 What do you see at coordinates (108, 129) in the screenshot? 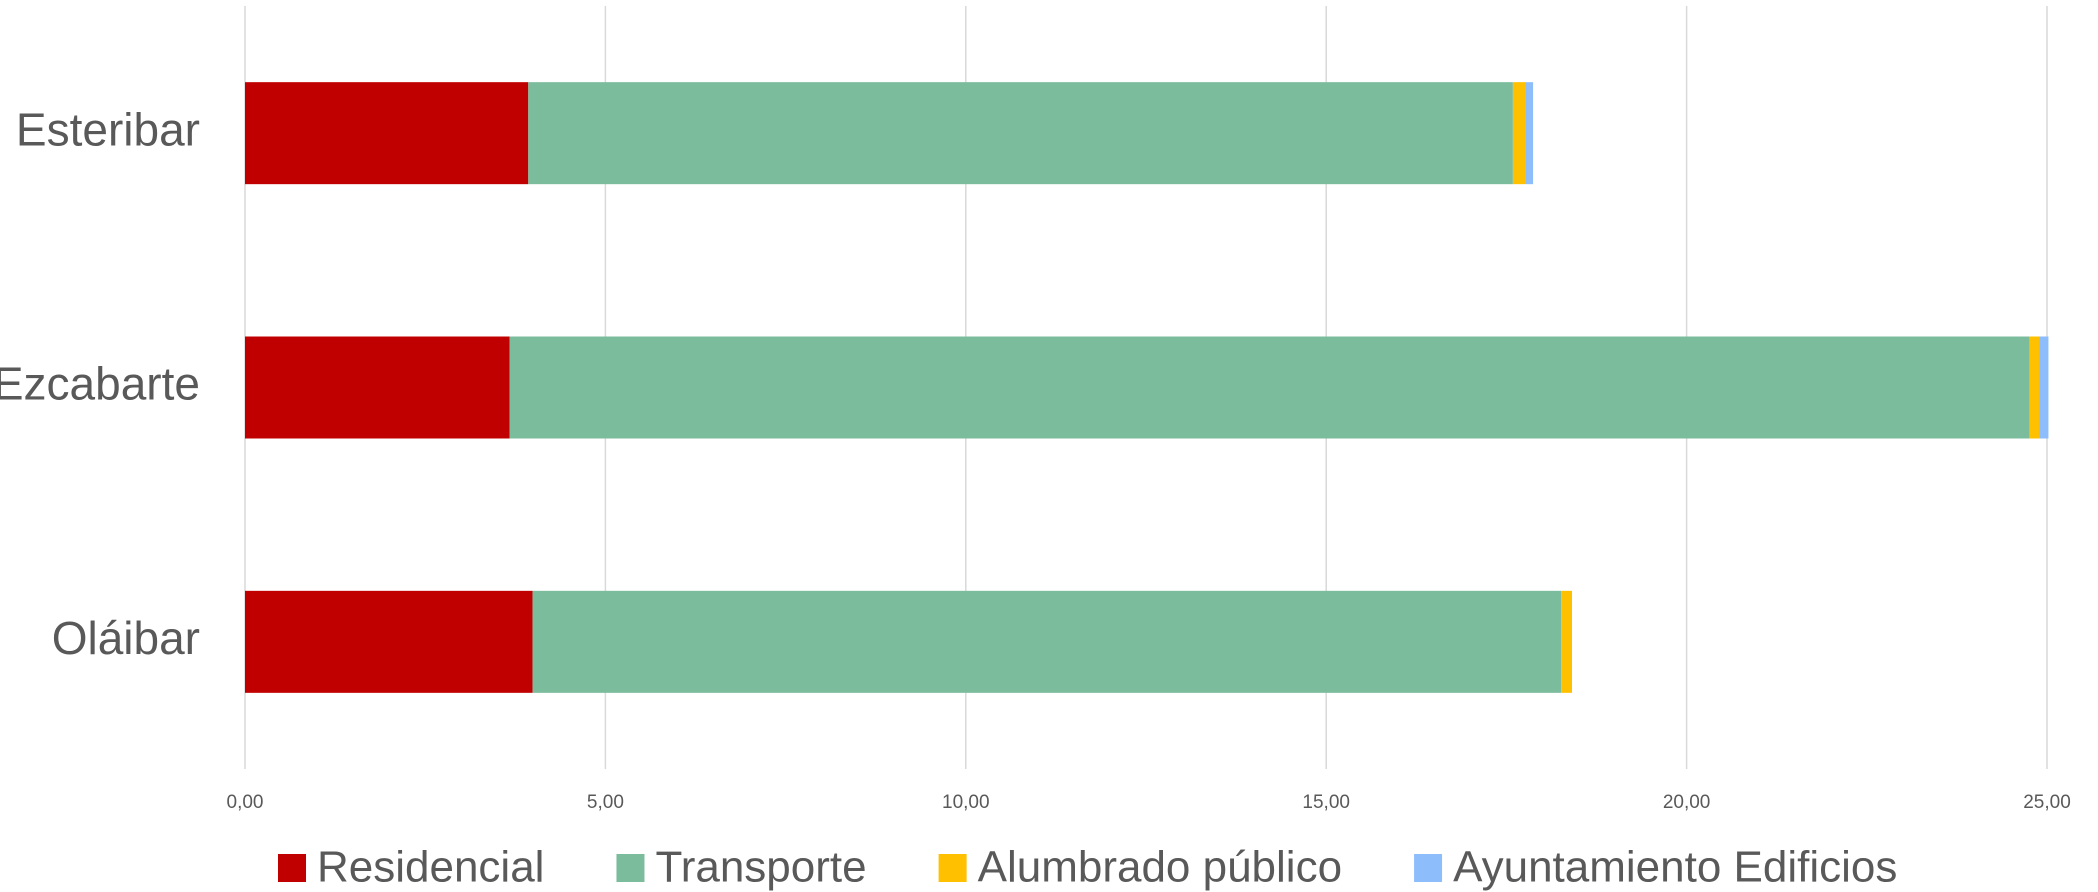
I see `y-tick-label: Esteribar` at bounding box center [108, 129].